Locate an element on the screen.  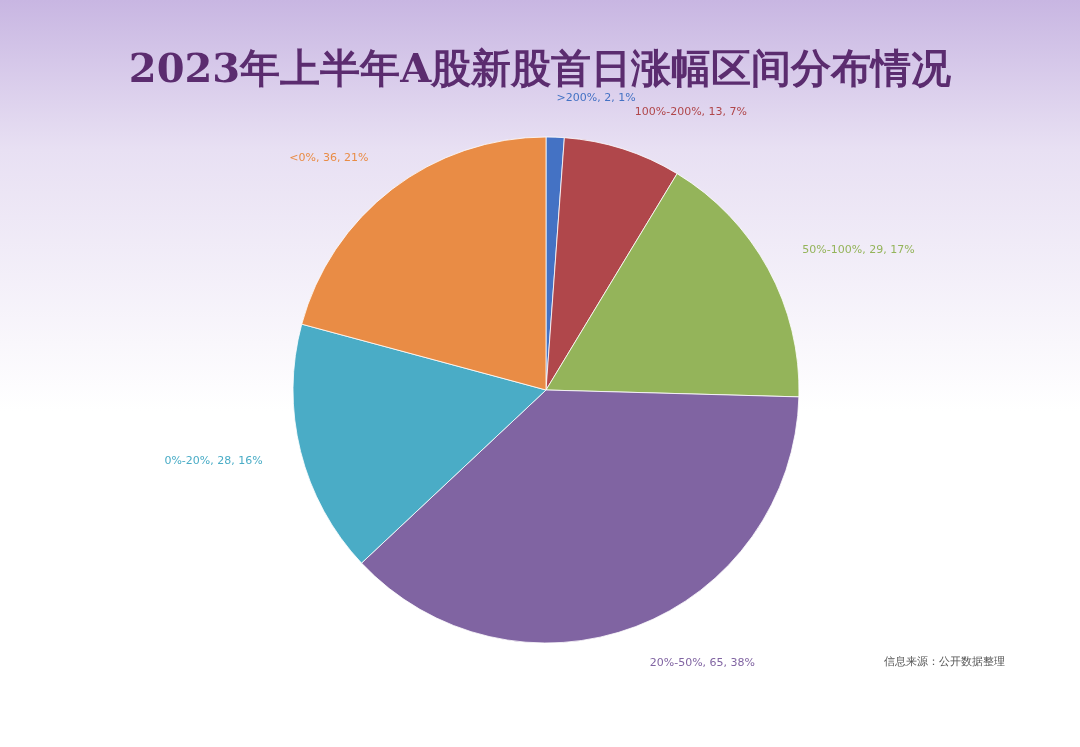
slice-label: 100%-200%, 13, 7% is located at coordinates (691, 111).